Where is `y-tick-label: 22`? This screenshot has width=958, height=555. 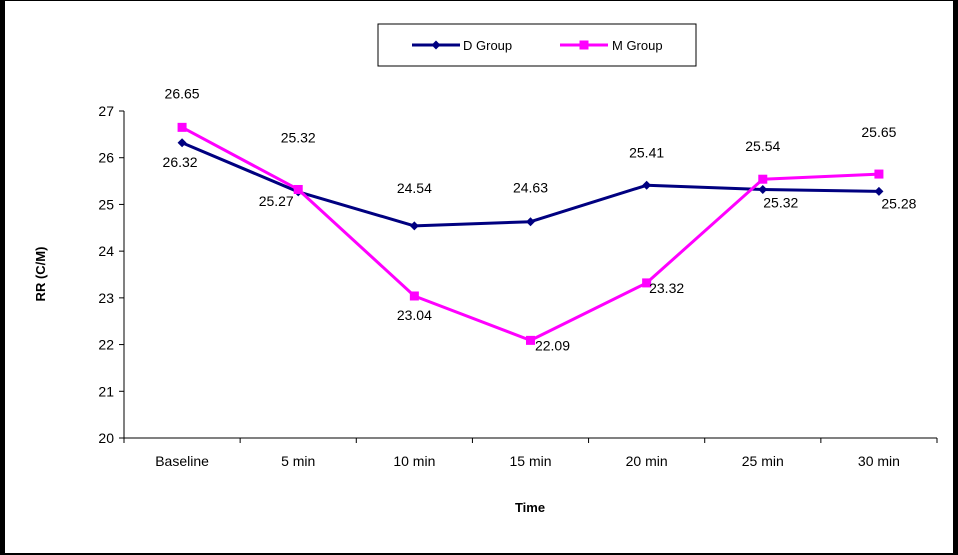 y-tick-label: 22 is located at coordinates (106, 345).